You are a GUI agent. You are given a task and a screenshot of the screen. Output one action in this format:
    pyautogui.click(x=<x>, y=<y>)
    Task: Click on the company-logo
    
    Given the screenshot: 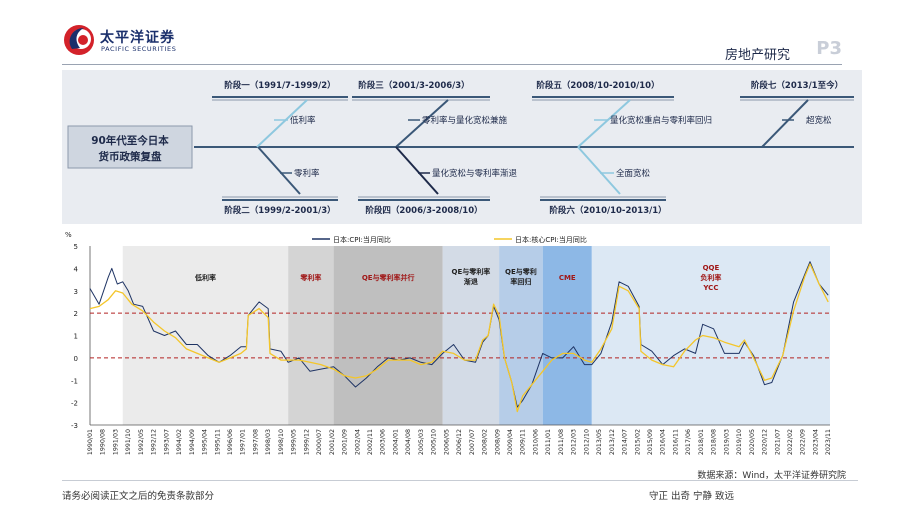 What is the action you would take?
    pyautogui.click(x=79, y=40)
    